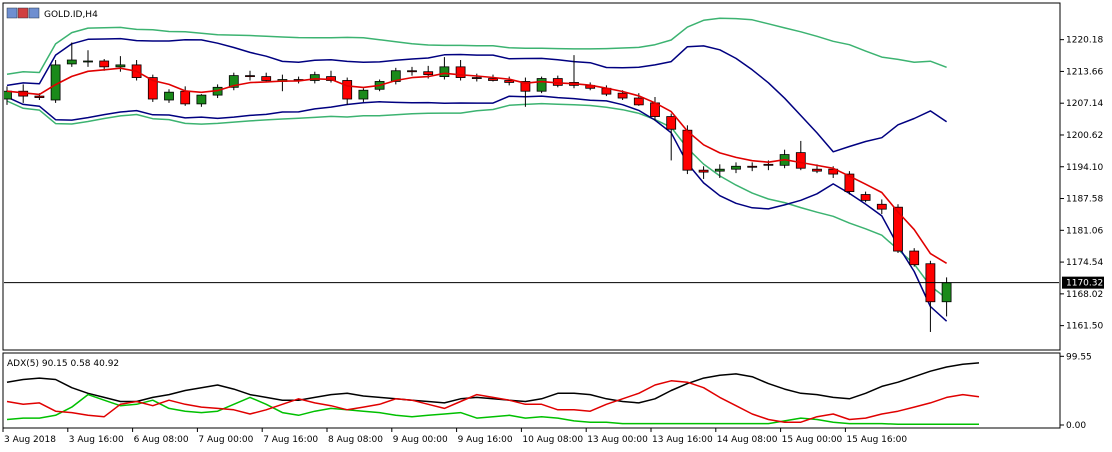 Image resolution: width=1112 pixels, height=452 pixels. I want to click on adx-axis: 99.55 0.00, so click(1076, 391).